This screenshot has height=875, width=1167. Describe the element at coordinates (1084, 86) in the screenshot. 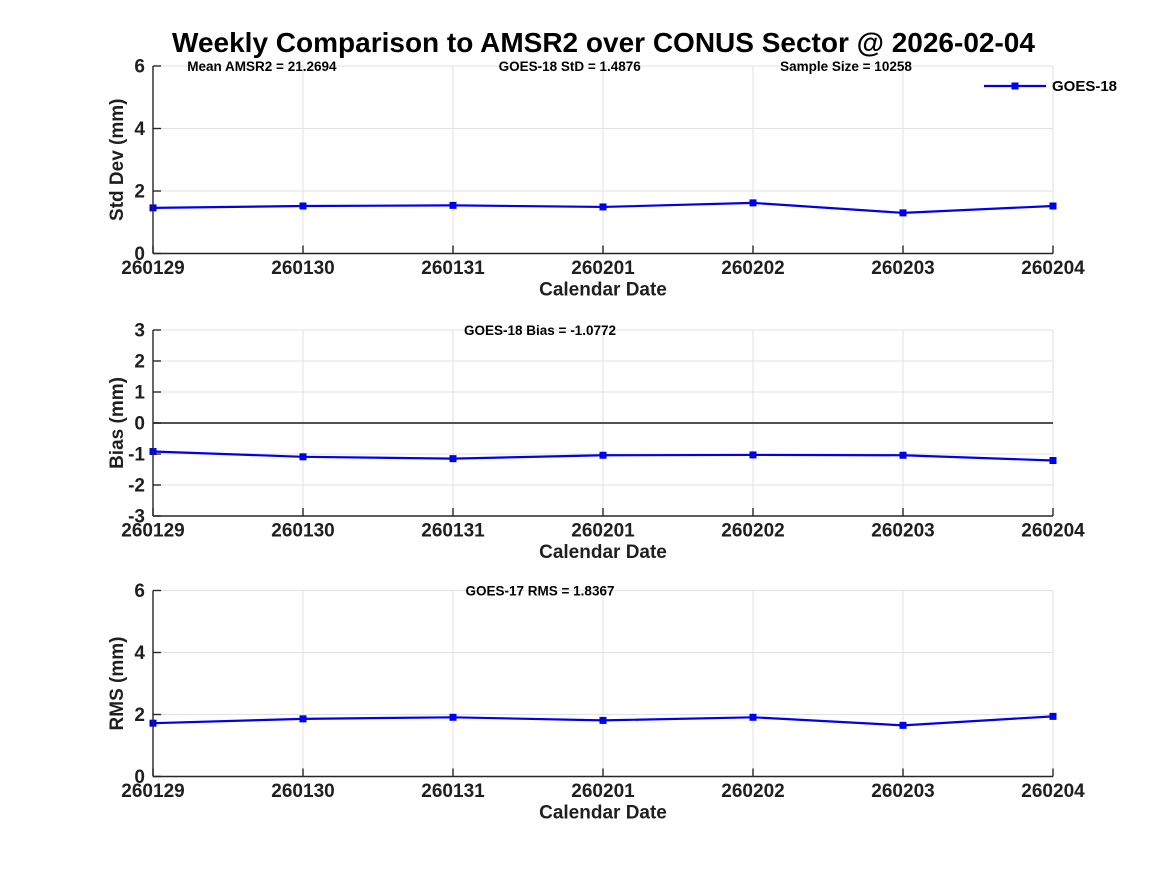

I see `legend-label: GOES-18` at that location.